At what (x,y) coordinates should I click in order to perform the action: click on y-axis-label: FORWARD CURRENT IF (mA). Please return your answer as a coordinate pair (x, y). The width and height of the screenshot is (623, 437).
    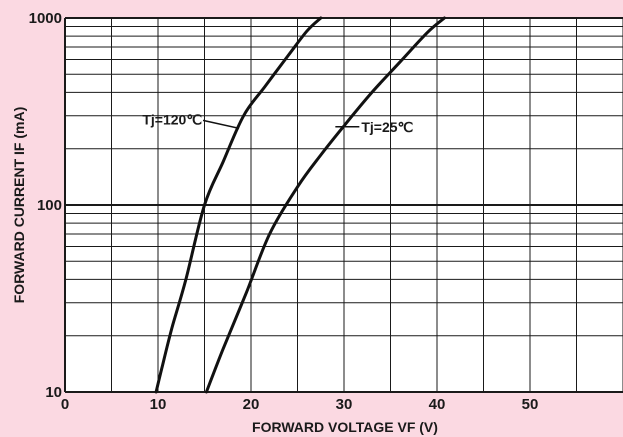
    Looking at the image, I should click on (19, 205).